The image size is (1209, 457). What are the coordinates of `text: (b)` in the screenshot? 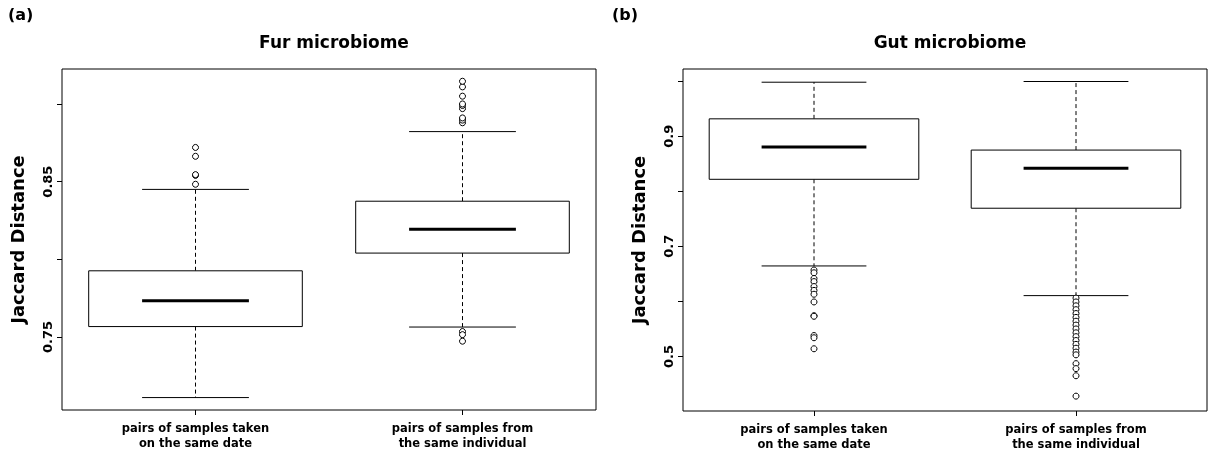 It's located at (625, 14).